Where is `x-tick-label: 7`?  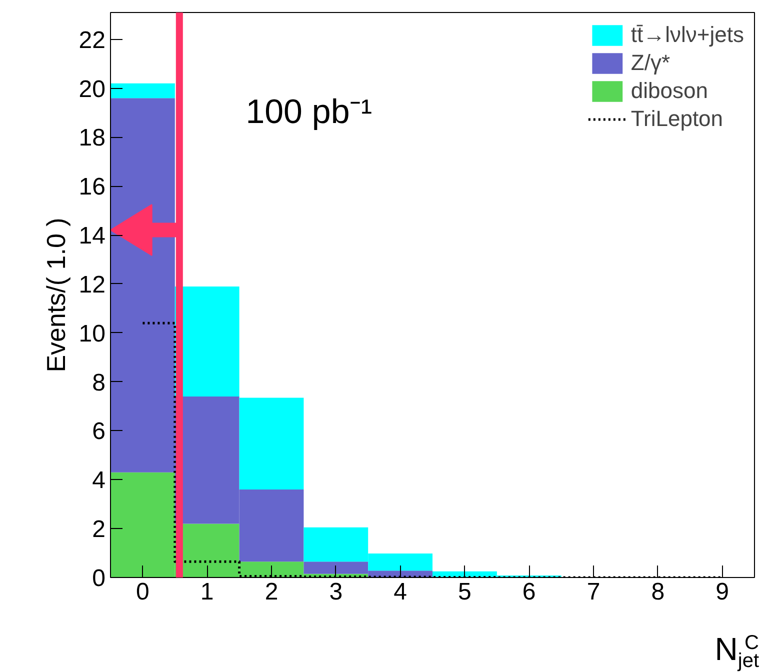 x-tick-label: 7 is located at coordinates (593, 592).